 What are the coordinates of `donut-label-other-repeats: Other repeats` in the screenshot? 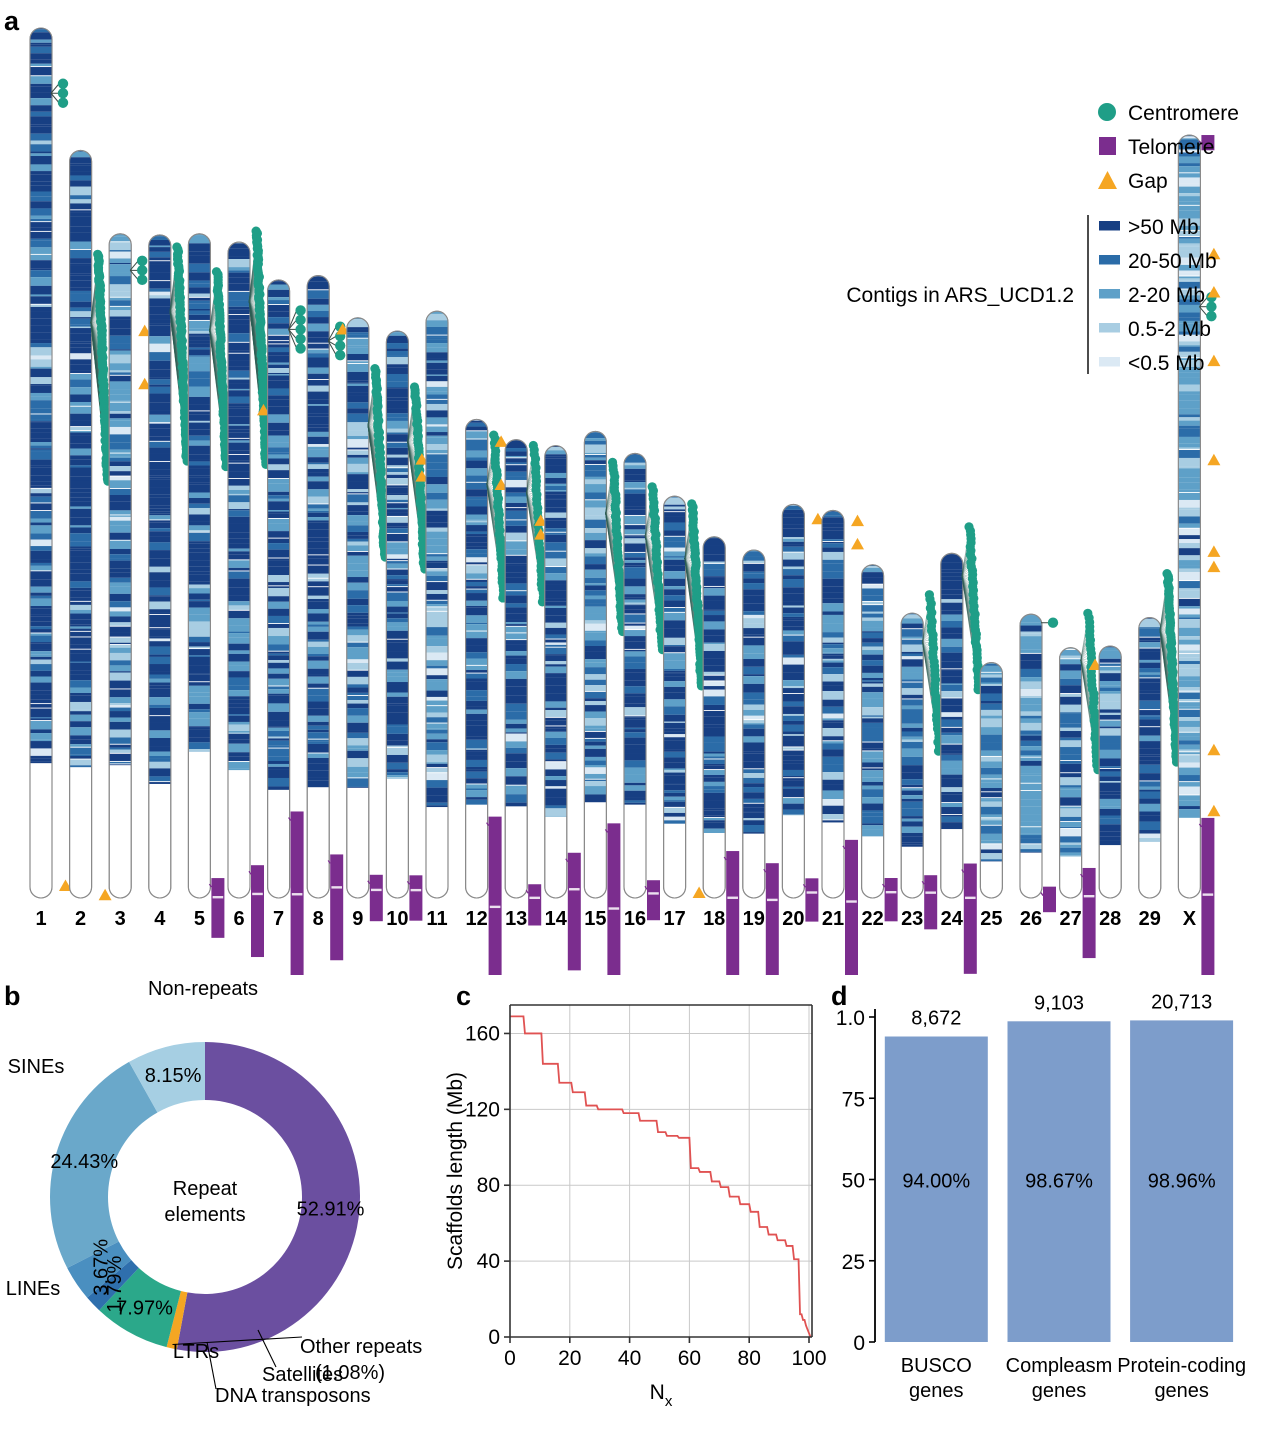 It's located at (361, 1347).